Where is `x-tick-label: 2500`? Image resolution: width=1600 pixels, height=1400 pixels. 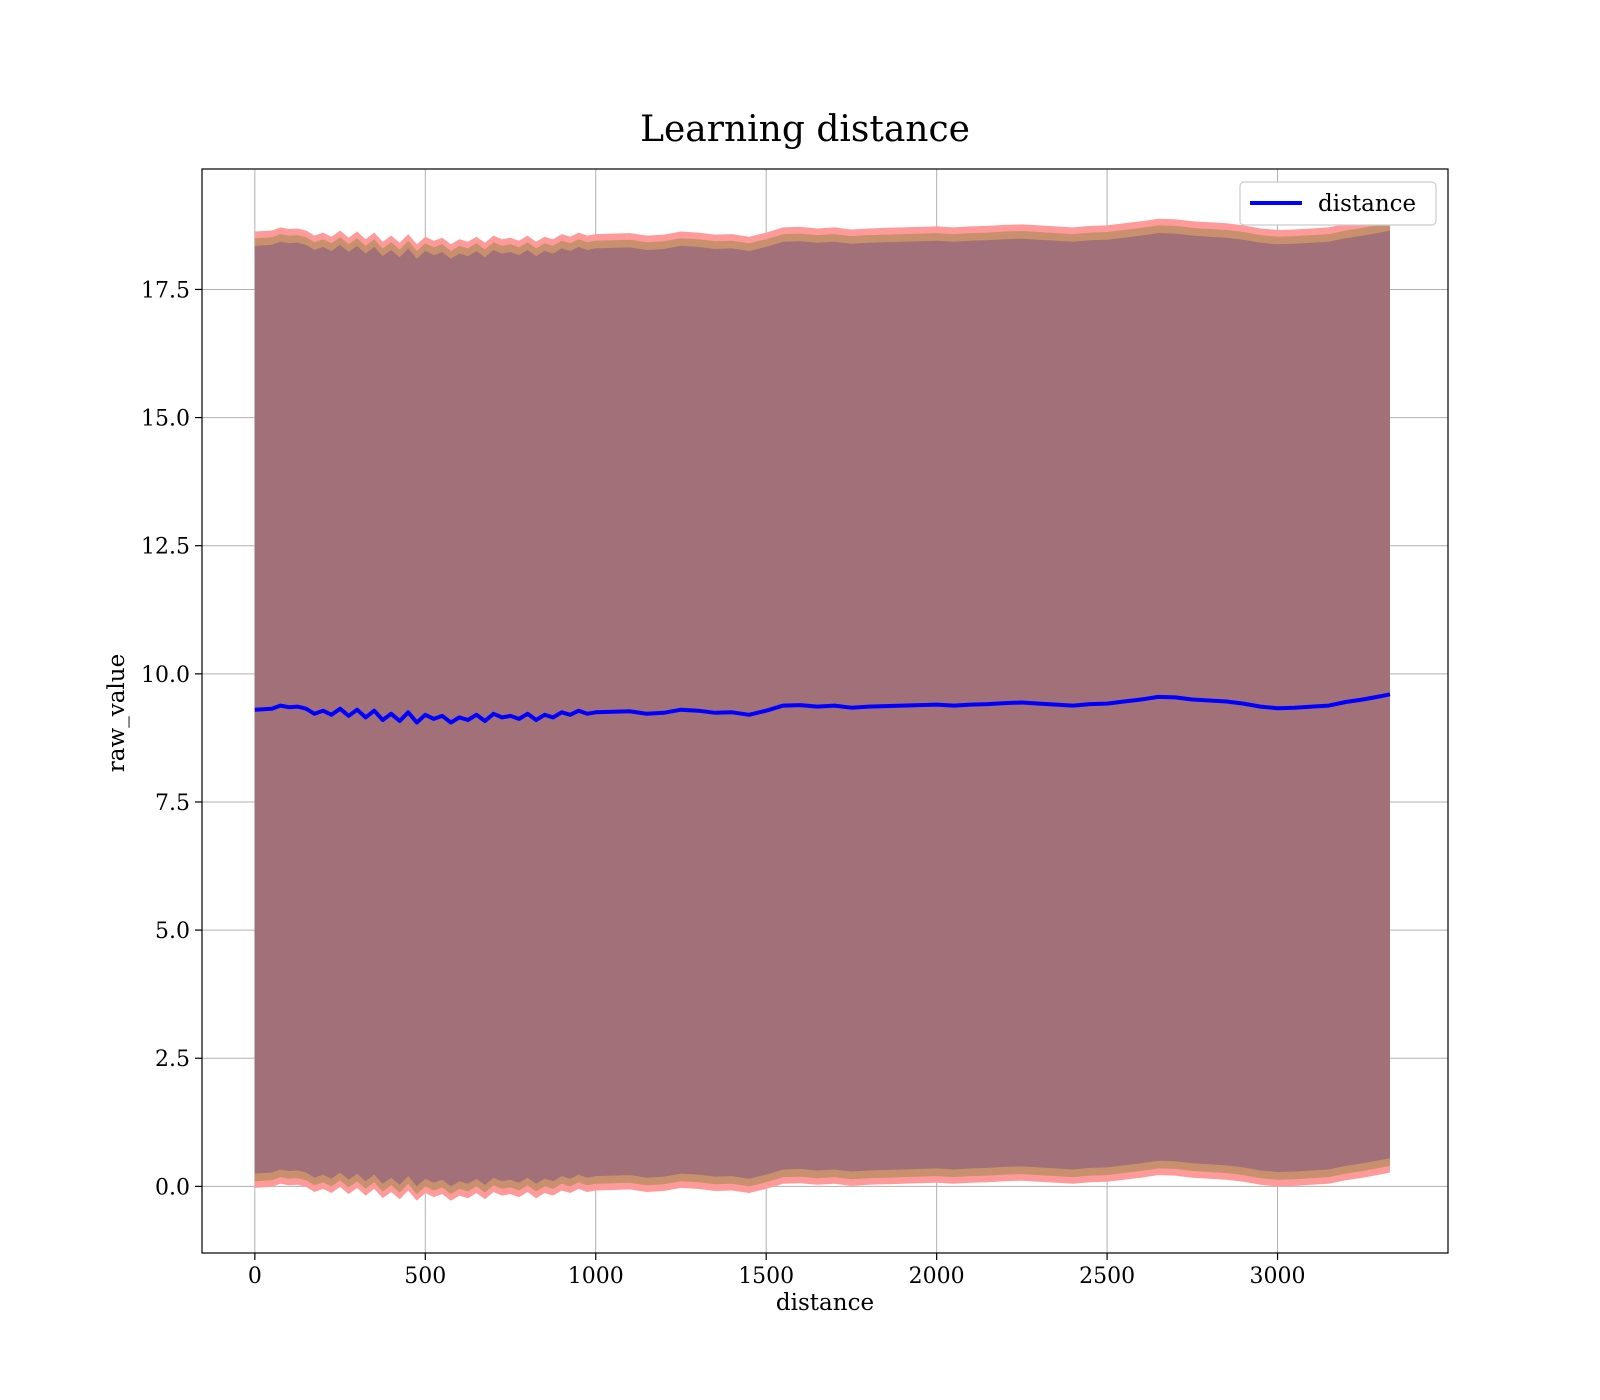
x-tick-label: 2500 is located at coordinates (1107, 1276).